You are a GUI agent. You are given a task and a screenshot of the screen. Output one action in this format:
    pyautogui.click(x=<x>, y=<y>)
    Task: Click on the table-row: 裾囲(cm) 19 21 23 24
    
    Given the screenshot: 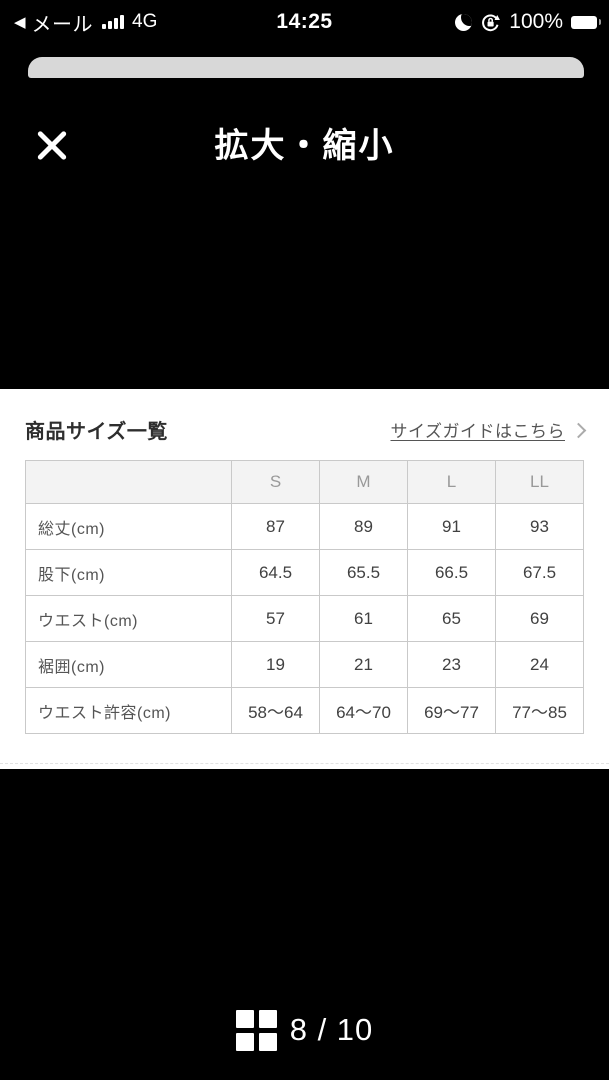 What is the action you would take?
    pyautogui.click(x=304, y=664)
    